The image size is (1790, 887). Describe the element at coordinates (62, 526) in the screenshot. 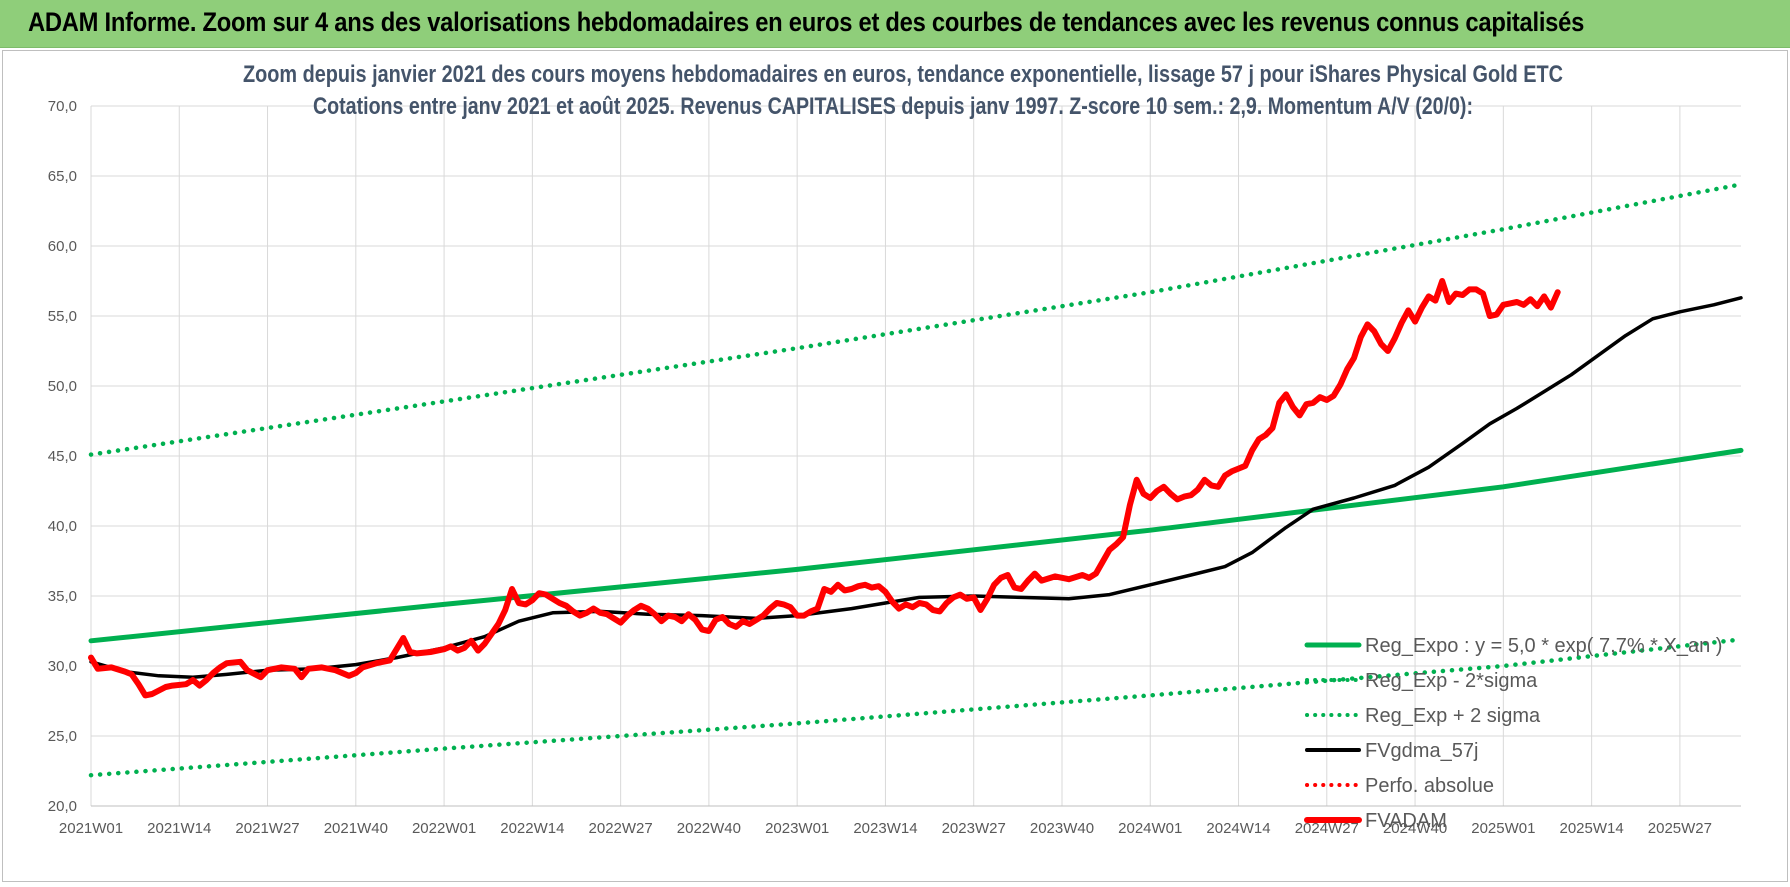

I see `y-tick-label: 40,0` at that location.